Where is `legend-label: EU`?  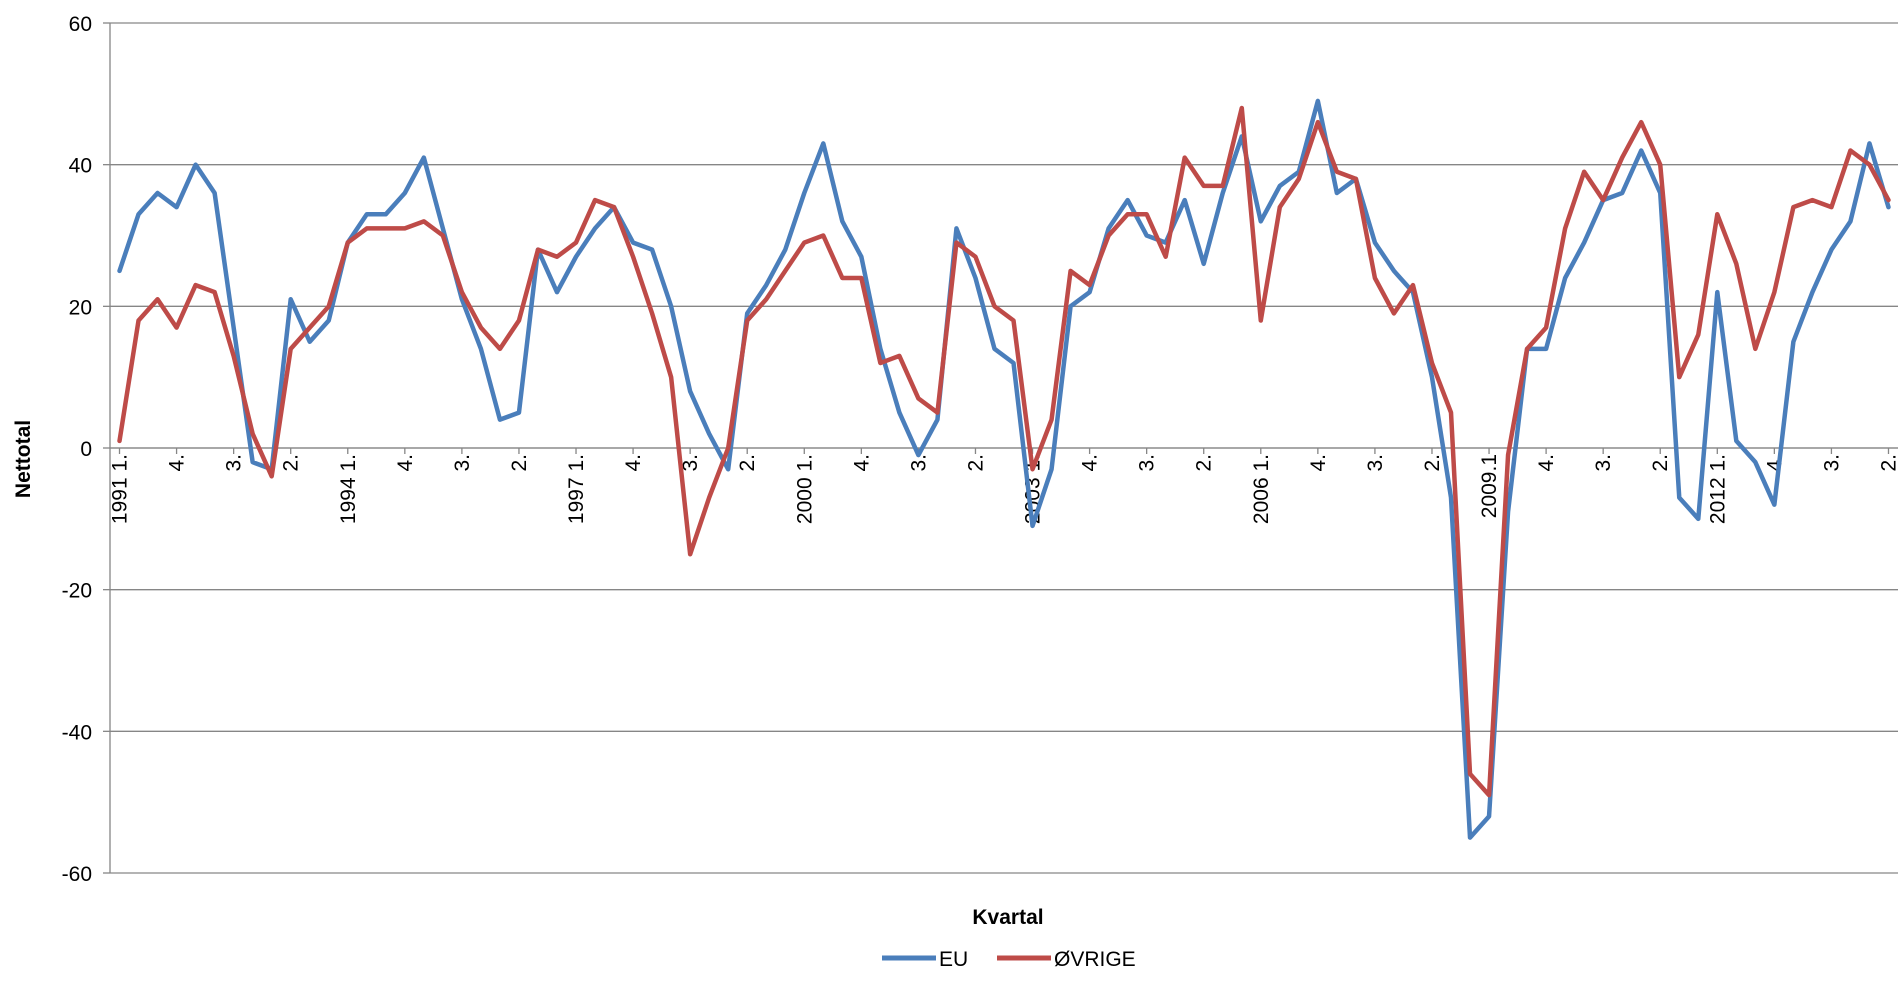
legend-label: EU is located at coordinates (953, 959).